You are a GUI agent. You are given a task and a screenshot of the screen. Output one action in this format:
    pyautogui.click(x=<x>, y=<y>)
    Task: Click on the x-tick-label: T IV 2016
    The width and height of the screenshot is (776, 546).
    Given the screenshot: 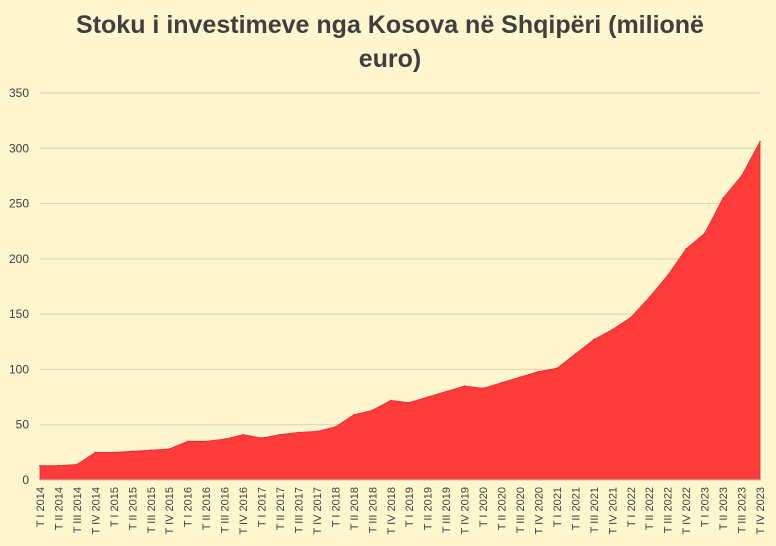 What is the action you would take?
    pyautogui.click(x=244, y=511)
    